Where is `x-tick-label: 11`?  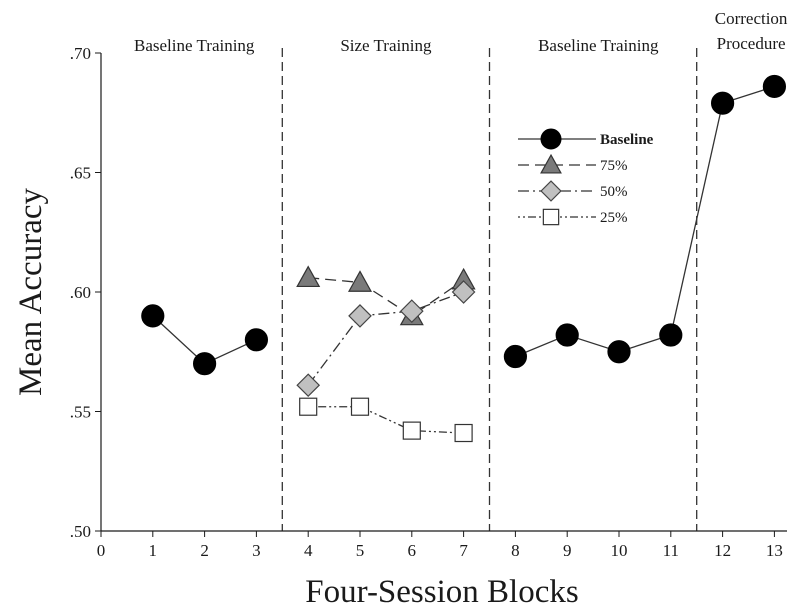
x-tick-label: 11 is located at coordinates (671, 550).